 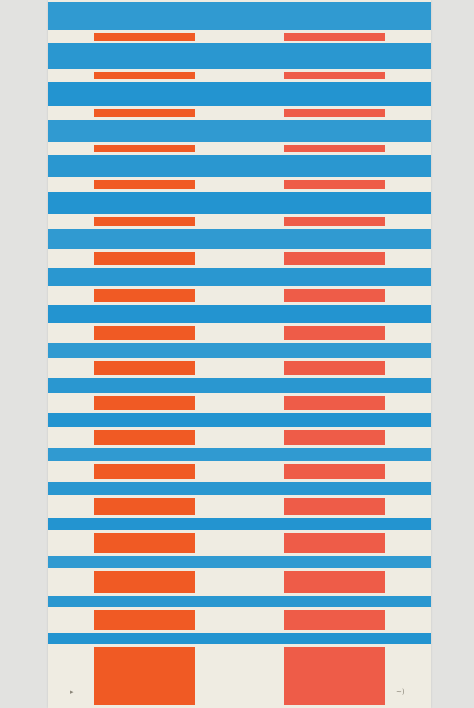 What do you see at coordinates (72, 692) in the screenshot?
I see `pencil-mark-left: ▸` at bounding box center [72, 692].